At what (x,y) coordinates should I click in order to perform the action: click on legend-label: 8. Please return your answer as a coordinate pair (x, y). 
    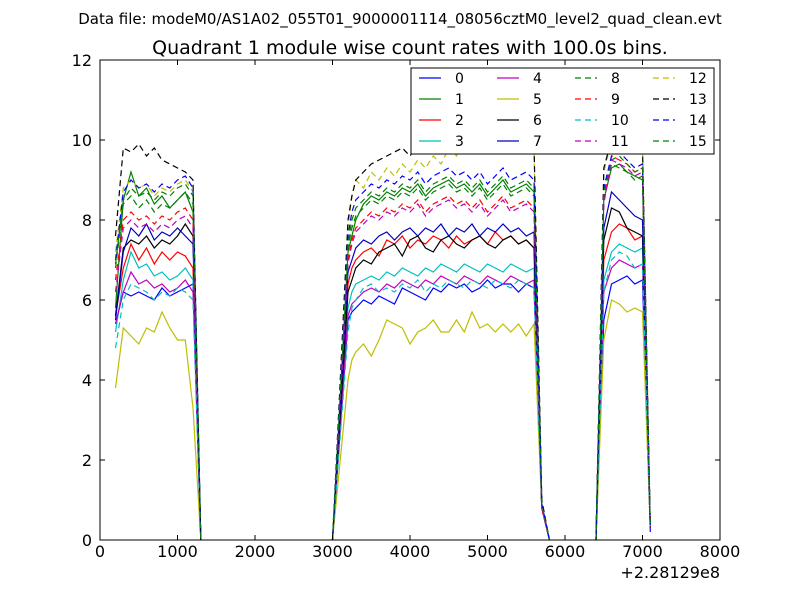
    Looking at the image, I should click on (615, 79).